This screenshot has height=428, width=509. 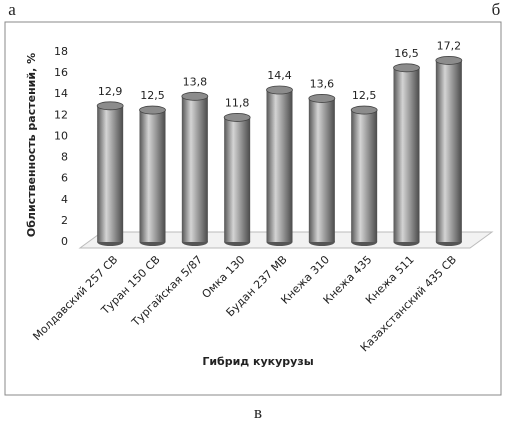 What do you see at coordinates (279, 75) in the screenshot?
I see `value-label: 14,4` at bounding box center [279, 75].